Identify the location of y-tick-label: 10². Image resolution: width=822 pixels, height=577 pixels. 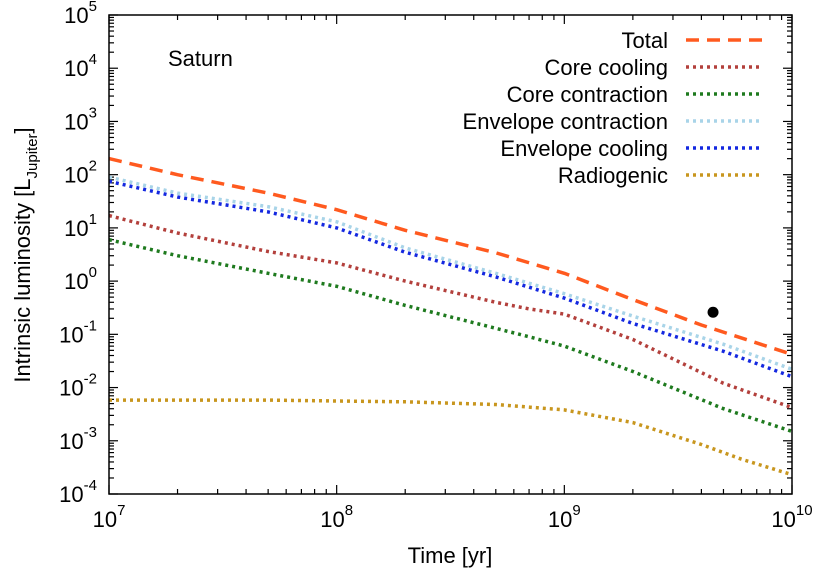
(80, 173).